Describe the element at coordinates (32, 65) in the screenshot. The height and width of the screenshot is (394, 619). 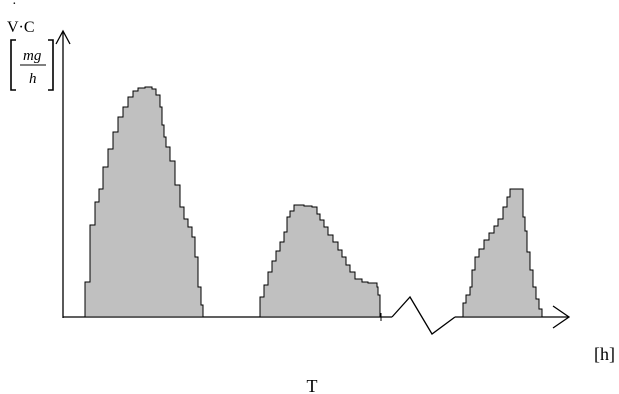
I see `y-unit-bracket: mg h` at that location.